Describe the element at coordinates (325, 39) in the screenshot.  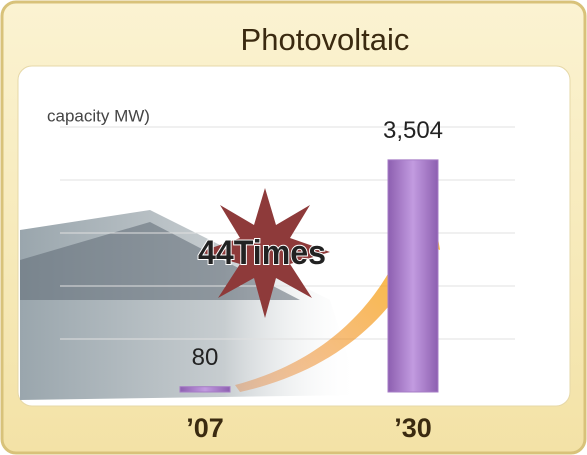
I see `chart-title: Photovoltaic` at that location.